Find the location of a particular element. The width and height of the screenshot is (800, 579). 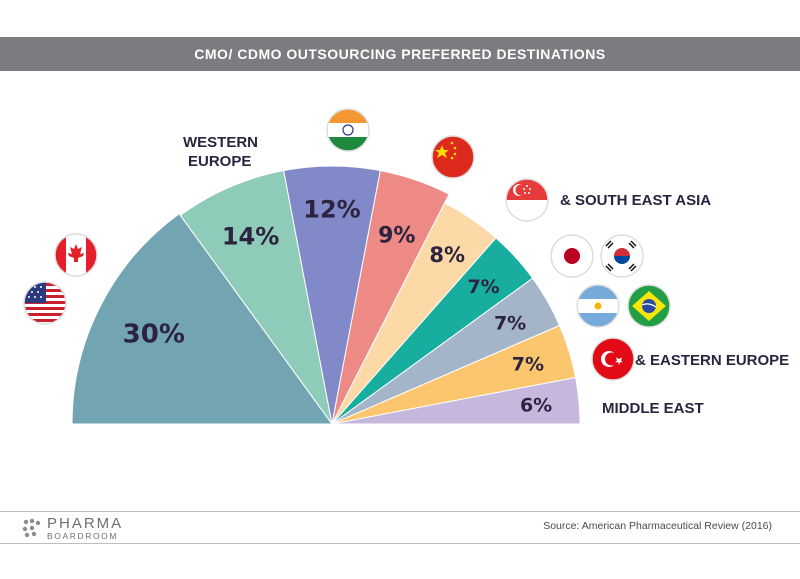

brazil-flag-icon is located at coordinates (649, 306).